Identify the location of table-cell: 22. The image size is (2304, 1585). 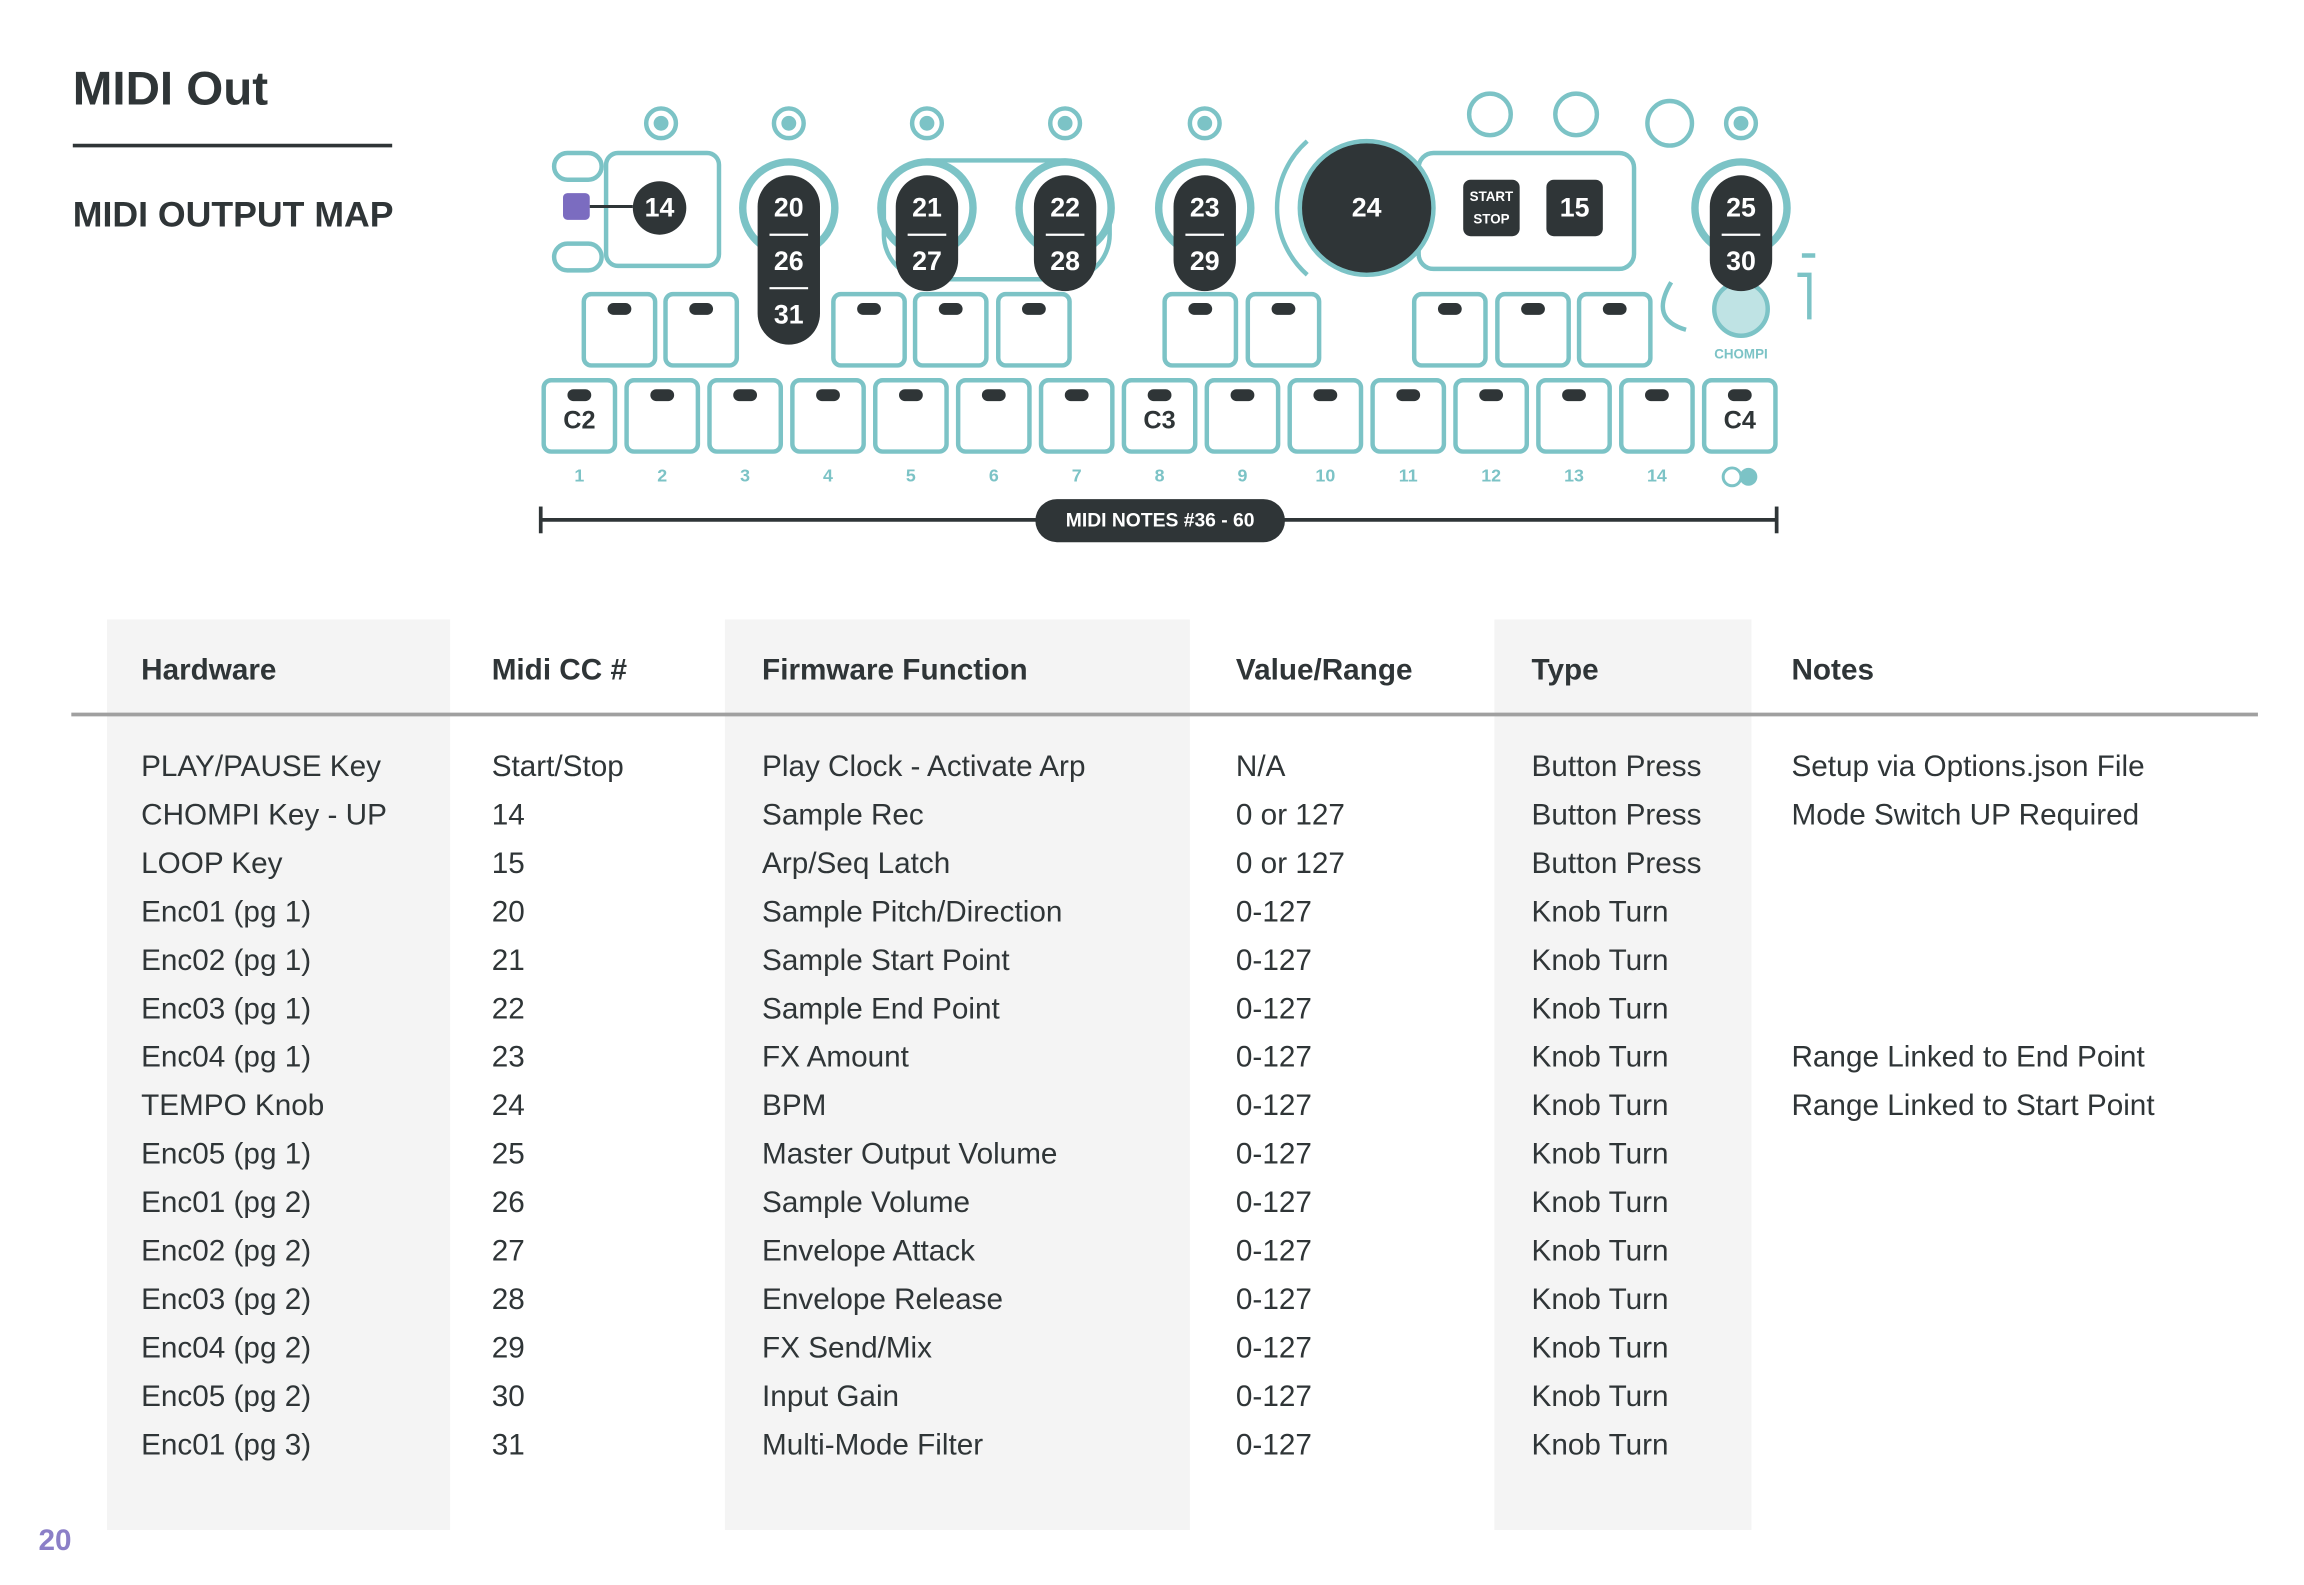
(508, 1008).